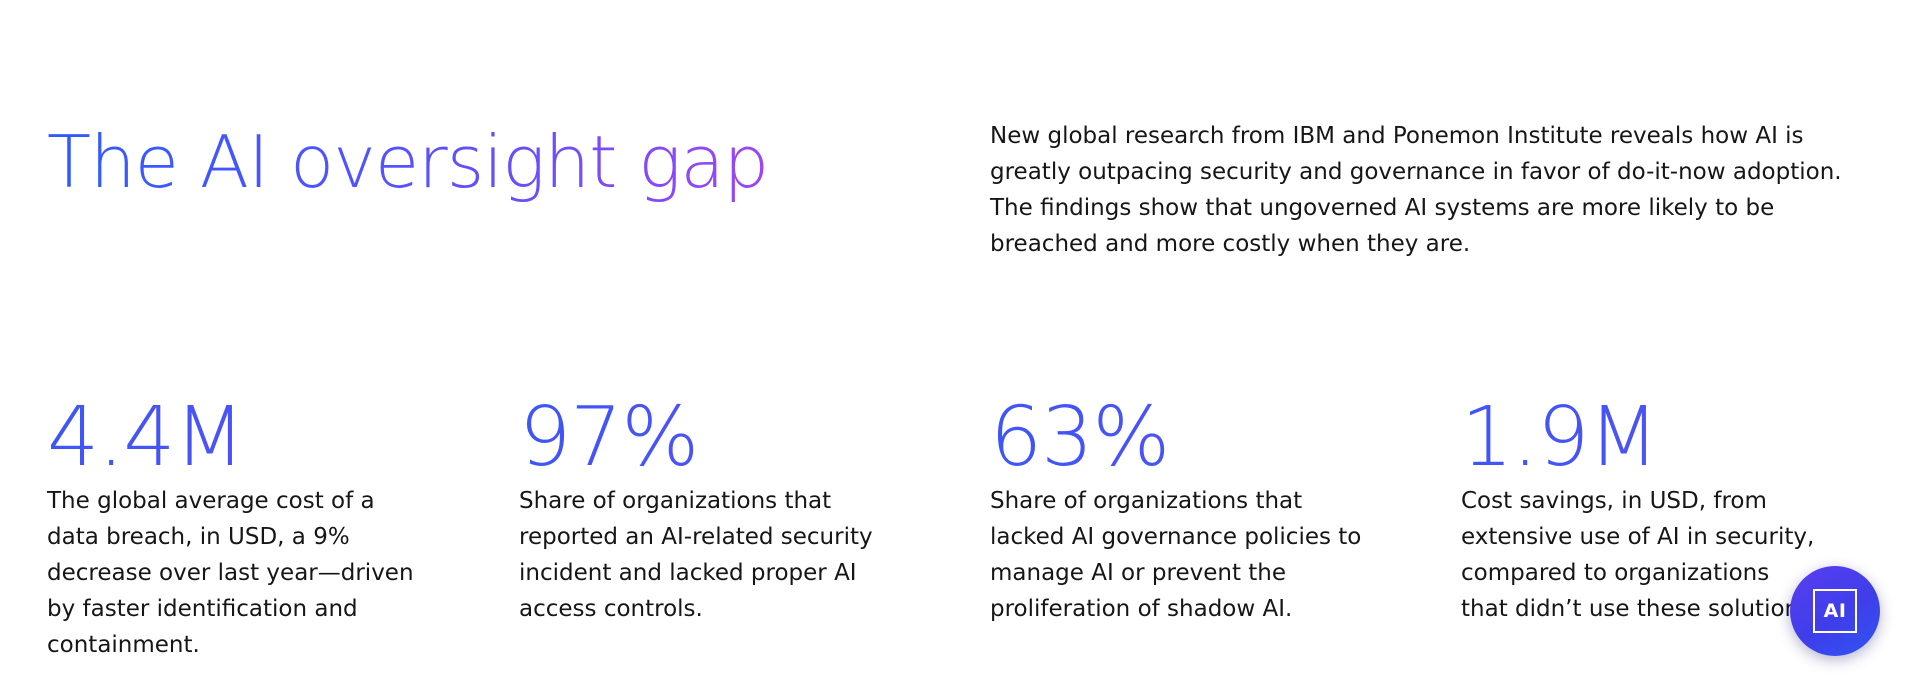  I want to click on ai-assistant-label: AI, so click(1835, 611).